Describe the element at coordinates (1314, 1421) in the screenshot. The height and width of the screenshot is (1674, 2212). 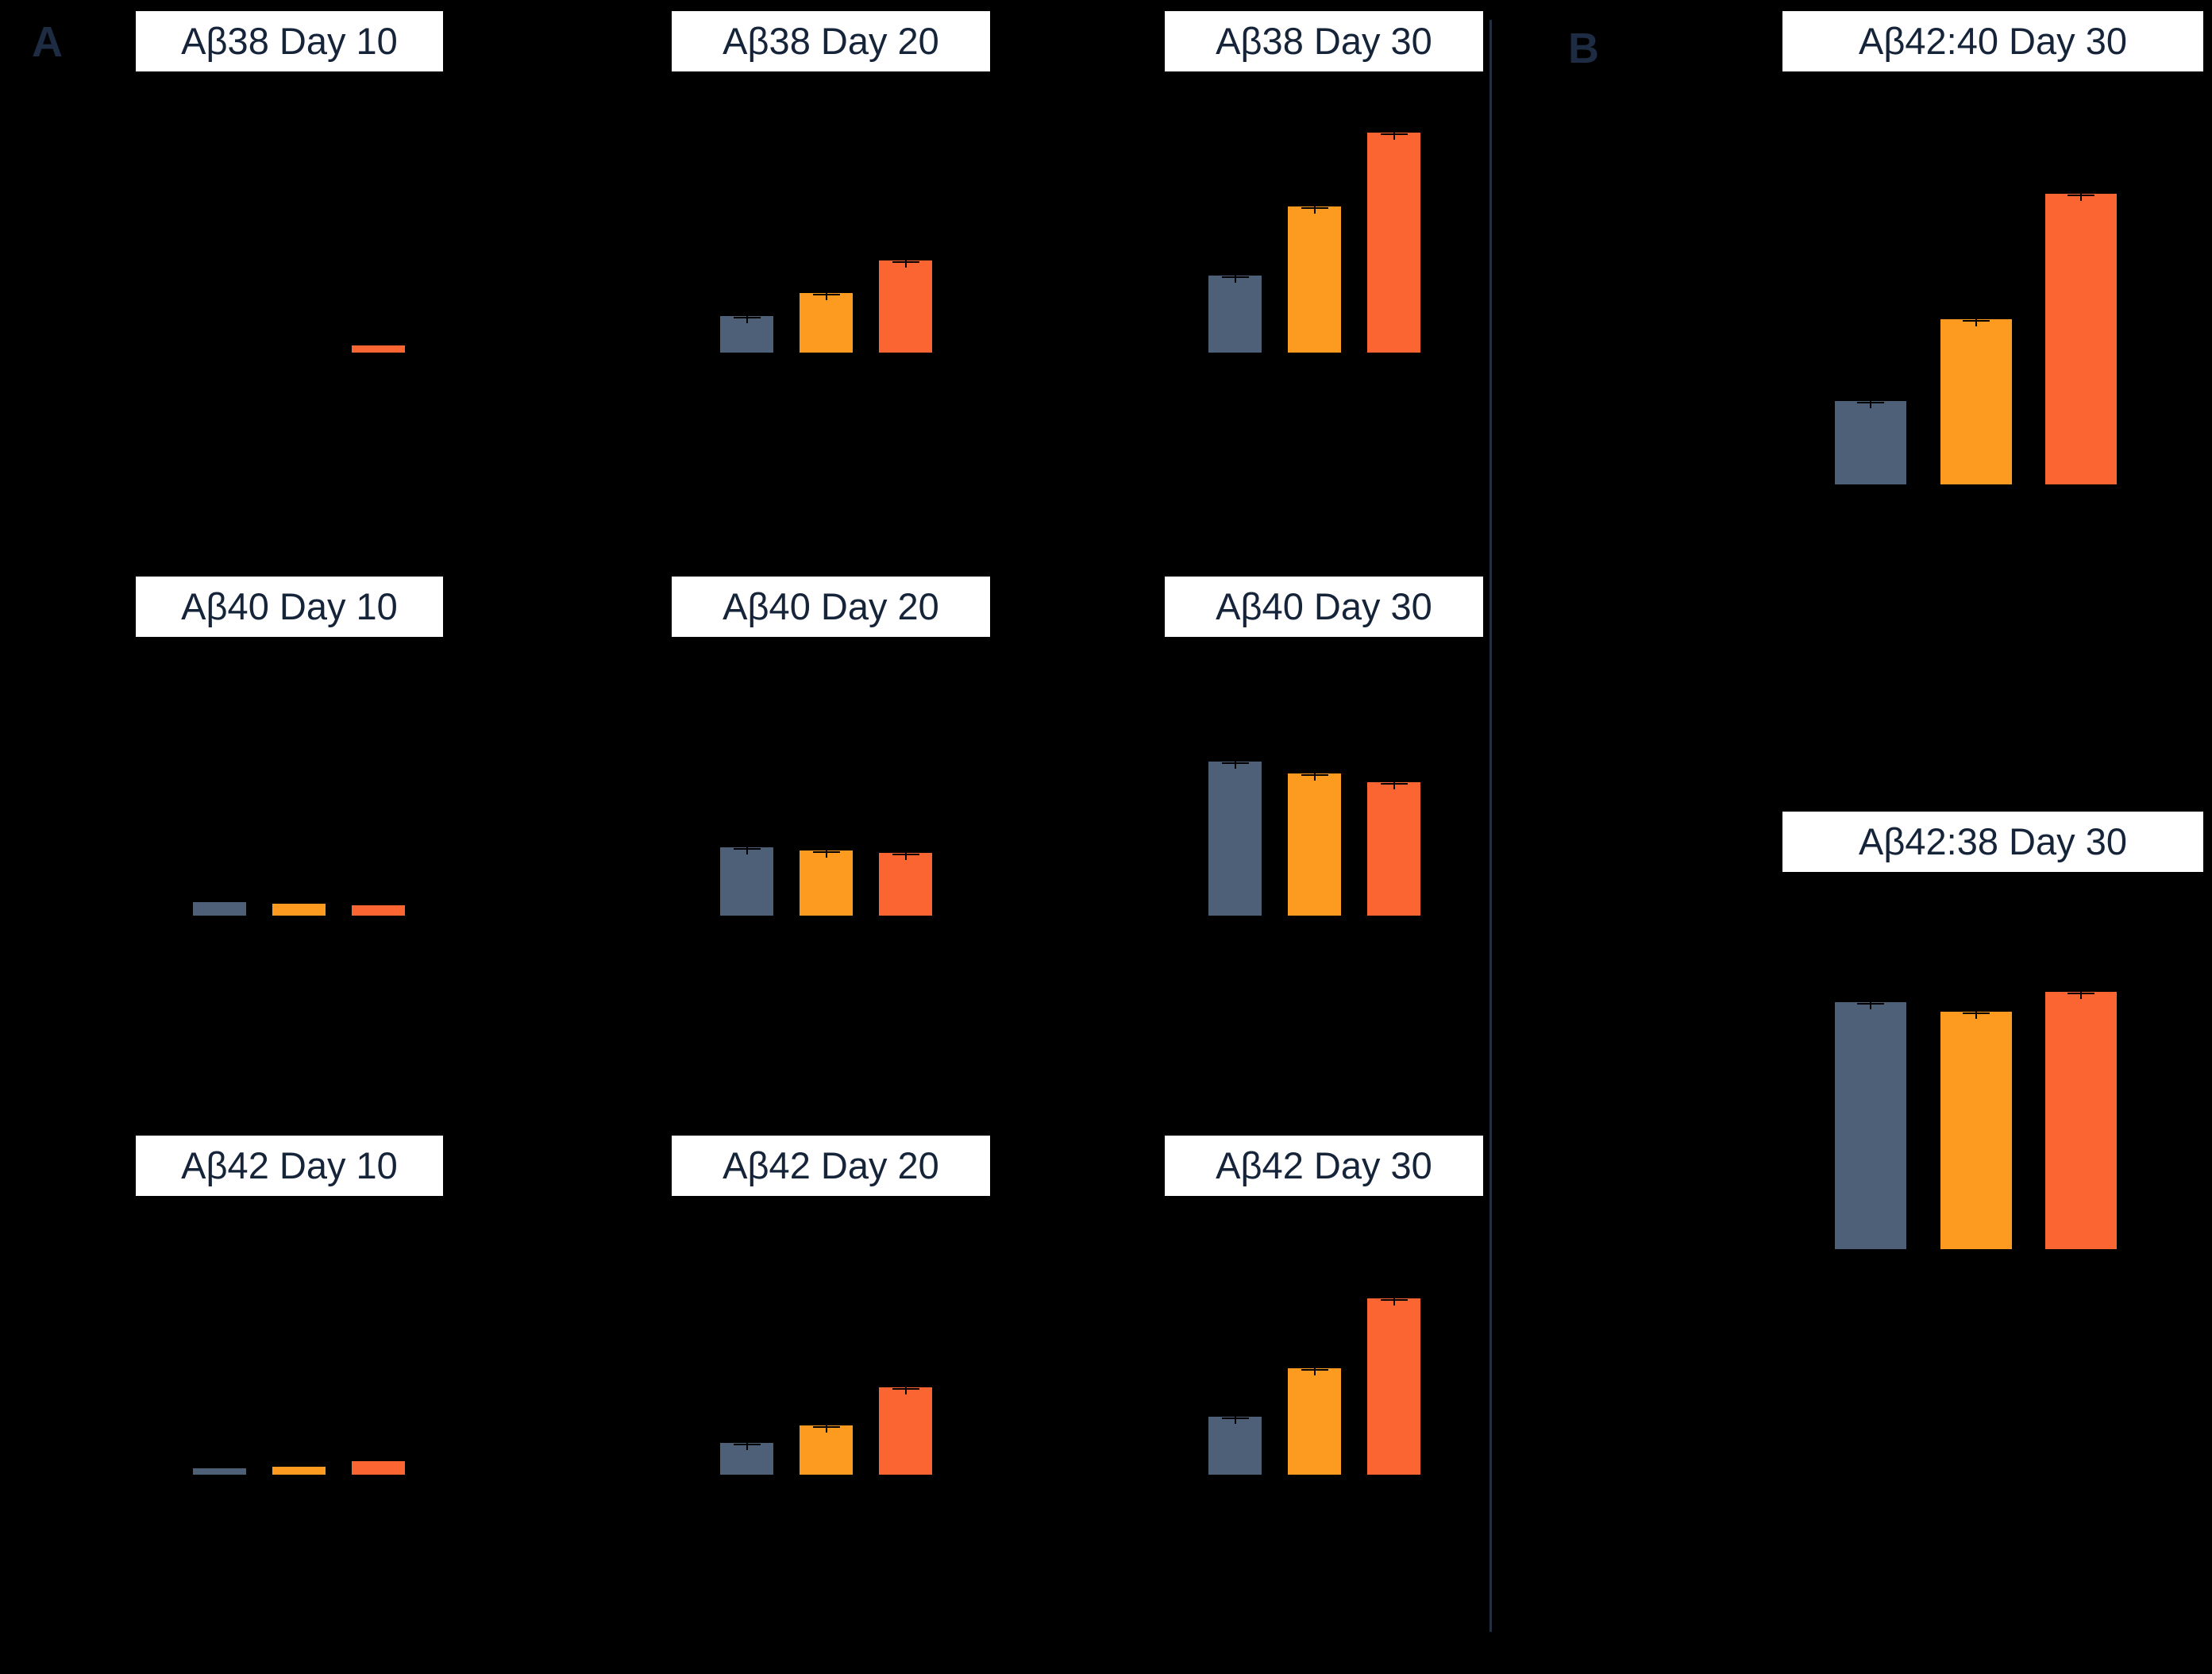
I see `bar-orange-bar-panel8` at that location.